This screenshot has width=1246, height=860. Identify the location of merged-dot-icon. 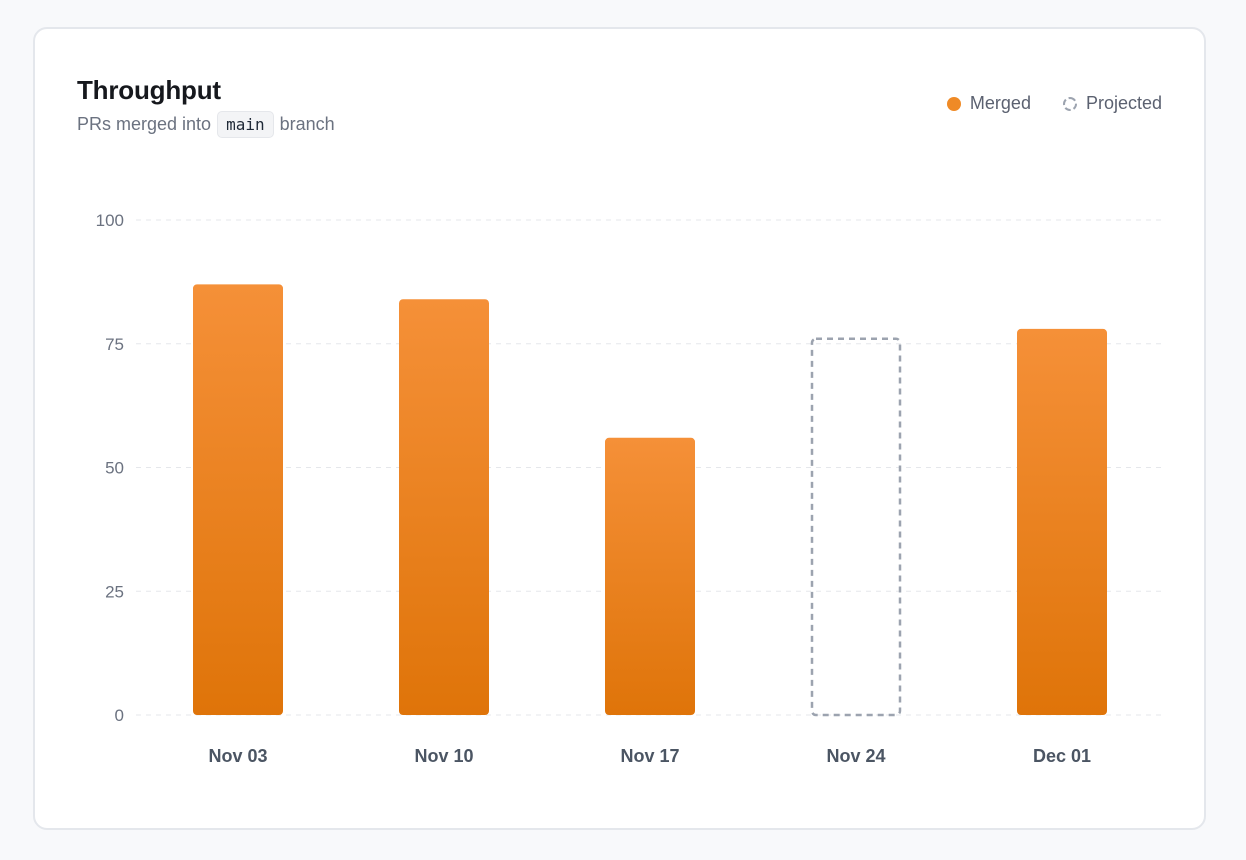
(953, 103).